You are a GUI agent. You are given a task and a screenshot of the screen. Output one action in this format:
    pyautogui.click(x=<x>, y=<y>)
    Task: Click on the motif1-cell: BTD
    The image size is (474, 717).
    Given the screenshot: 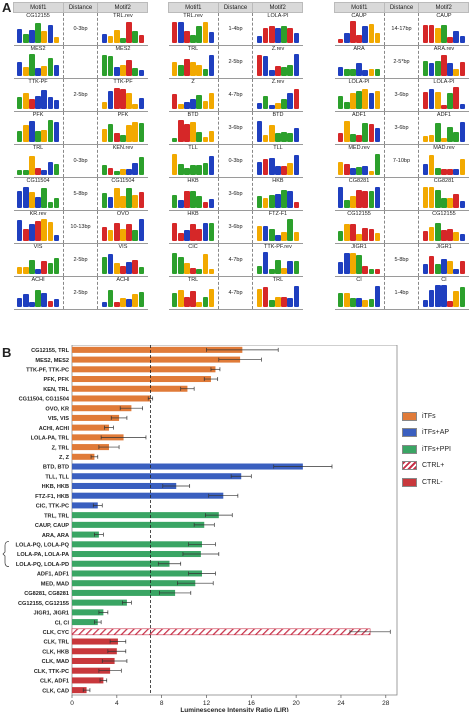 What is the action you would take?
    pyautogui.click(x=193, y=128)
    